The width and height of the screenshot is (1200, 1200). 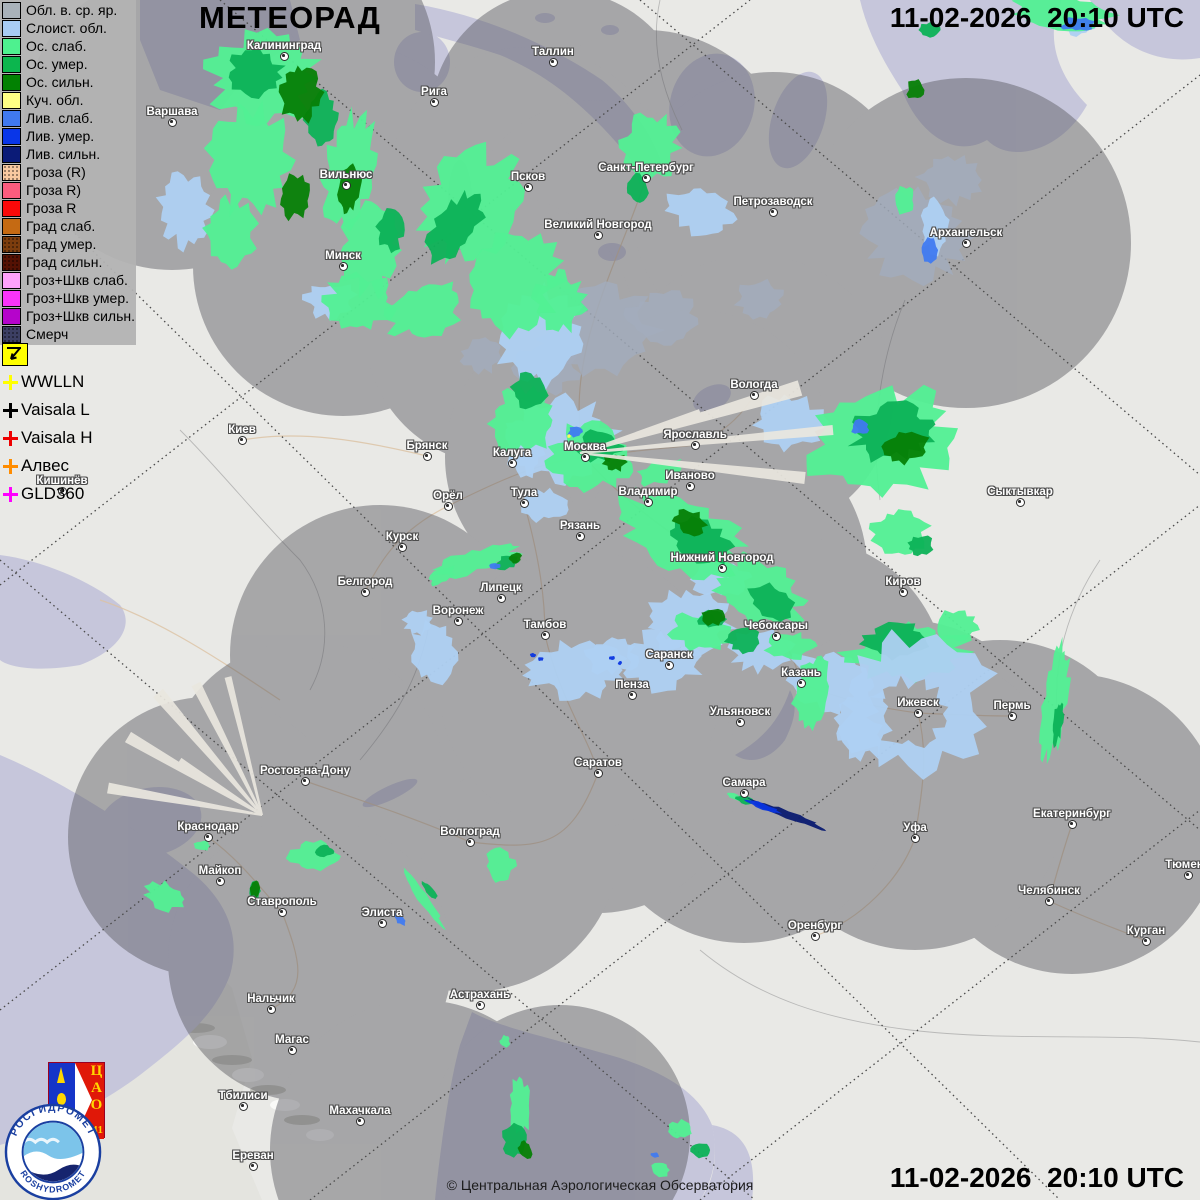 What do you see at coordinates (172, 112) in the screenshot?
I see `city-name-label: Варшава` at bounding box center [172, 112].